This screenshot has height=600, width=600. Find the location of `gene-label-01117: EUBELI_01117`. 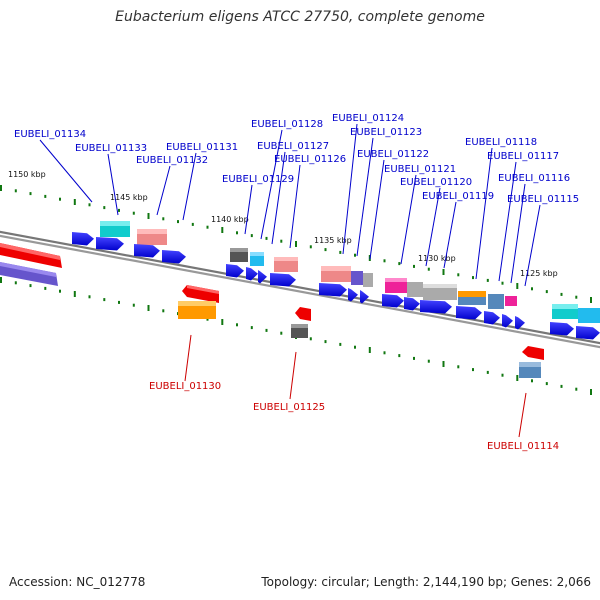

gene-label-01117: EUBELI_01117 is located at coordinates (523, 156).